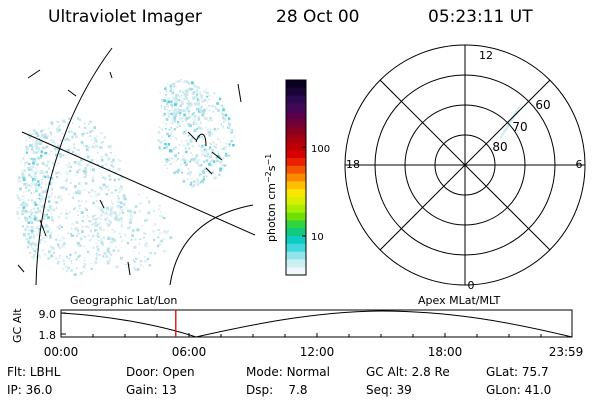 This screenshot has height=400, width=600. Describe the element at coordinates (178, 372) in the screenshot. I see `door-value: Open` at that location.